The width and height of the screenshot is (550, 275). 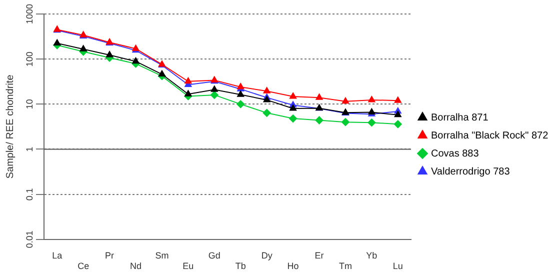 I want to click on y-tick-label: 0.1, so click(x=29, y=194).